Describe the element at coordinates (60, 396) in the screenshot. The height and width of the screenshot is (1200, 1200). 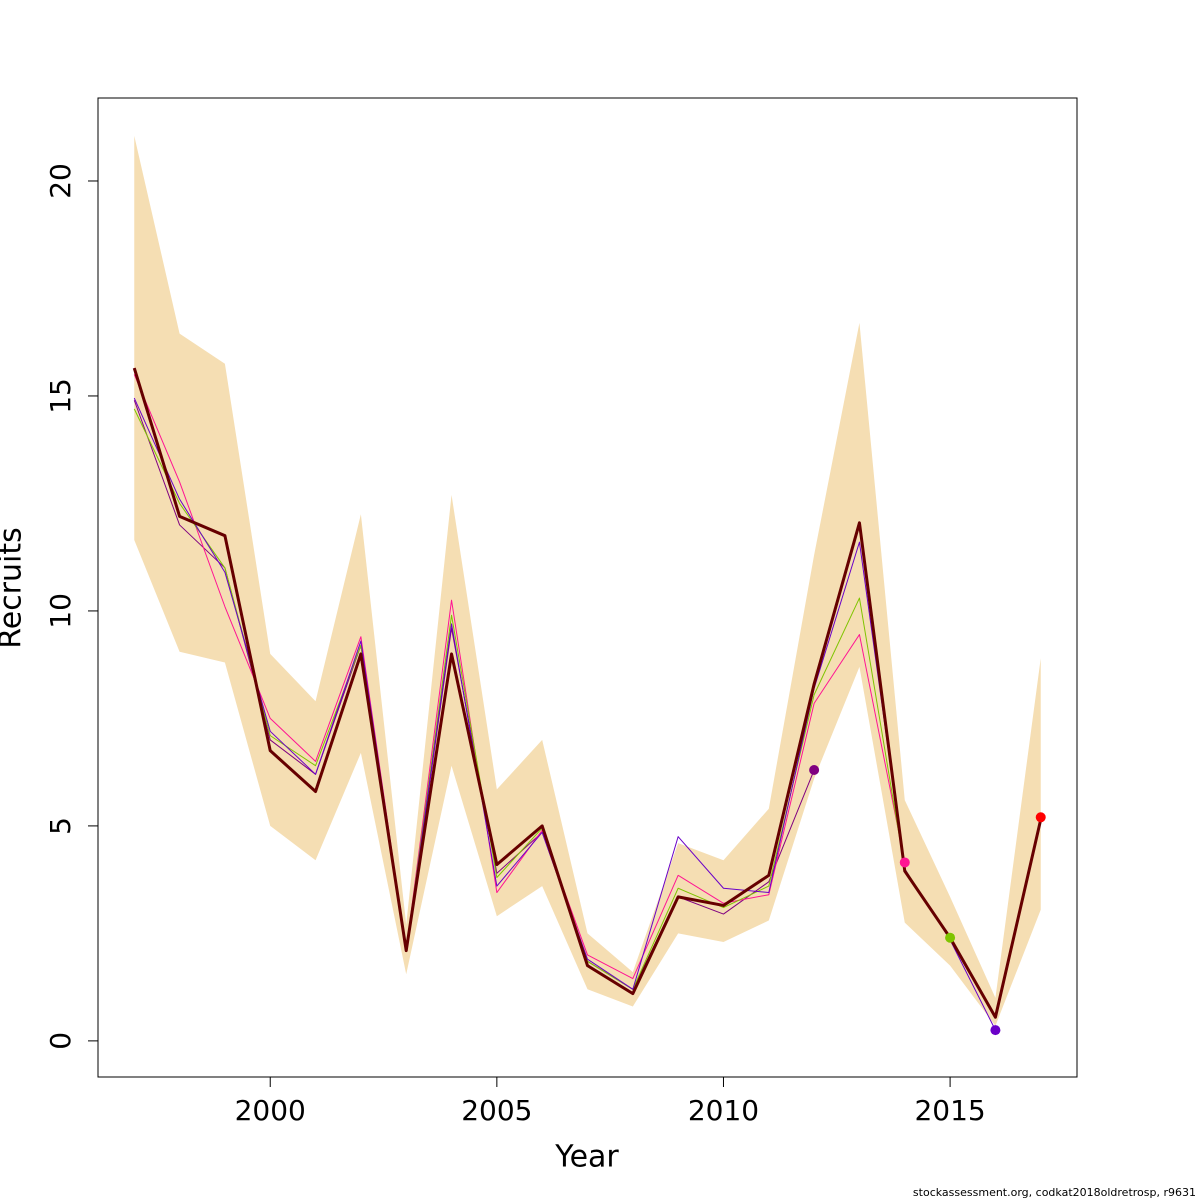
I see `y-tick-label: 15` at that location.